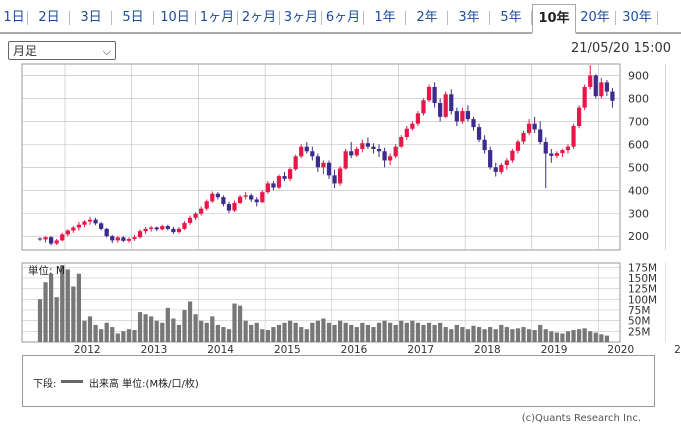 Image resolution: width=681 pixels, height=430 pixels. I want to click on tab-4: 10日, so click(175, 17).